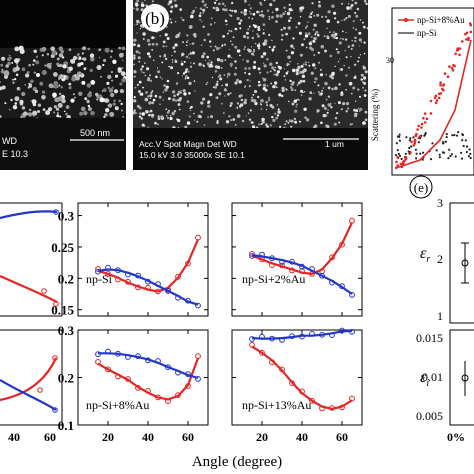 Image resolution: width=474 pixels, height=474 pixels. What do you see at coordinates (424, 379) in the screenshot?
I see `epsilon-i-label: εi` at bounding box center [424, 379].